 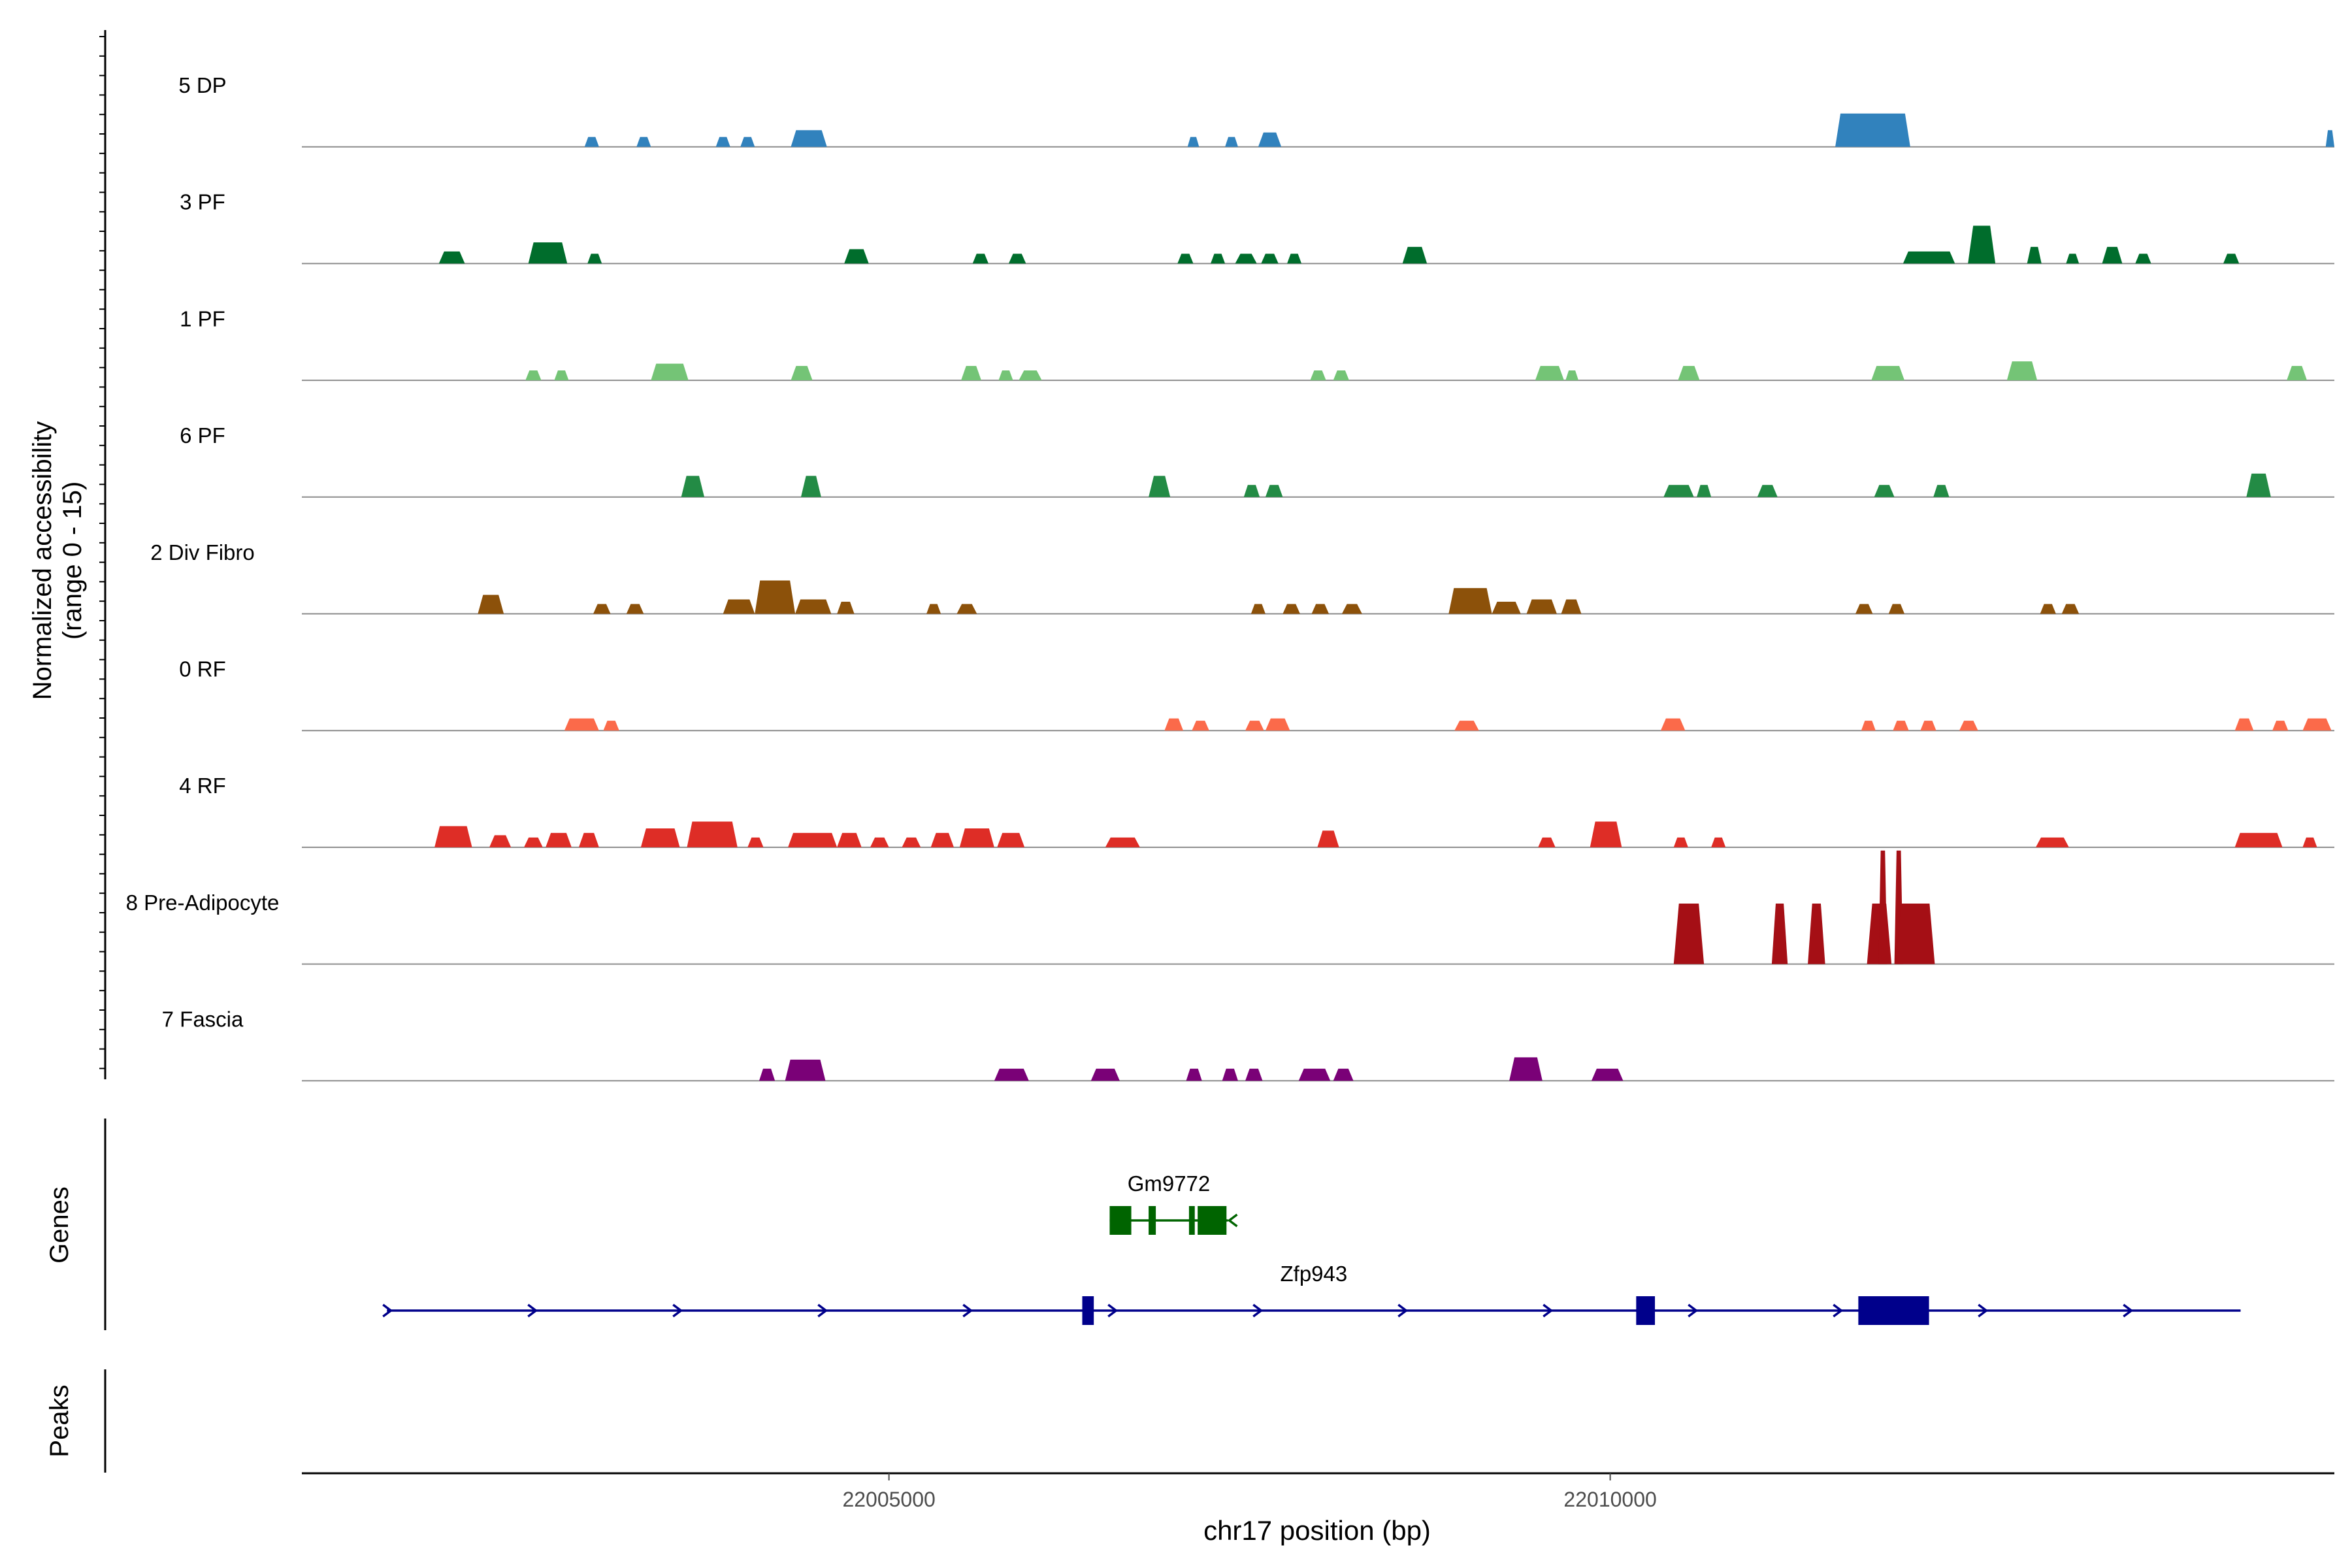 I want to click on track-label-3-pf: 3 PF, so click(x=202, y=202).